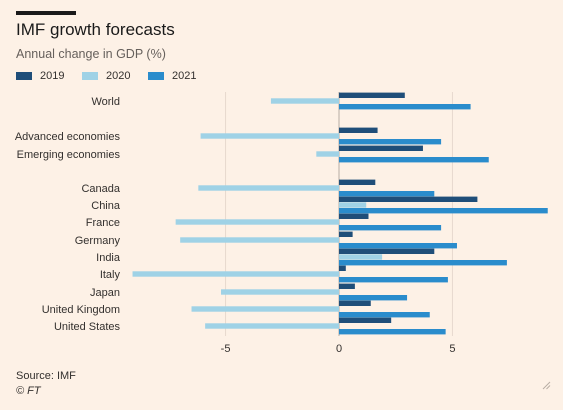 This screenshot has width=563, height=410. What do you see at coordinates (100, 189) in the screenshot?
I see `category-label: Canada` at bounding box center [100, 189].